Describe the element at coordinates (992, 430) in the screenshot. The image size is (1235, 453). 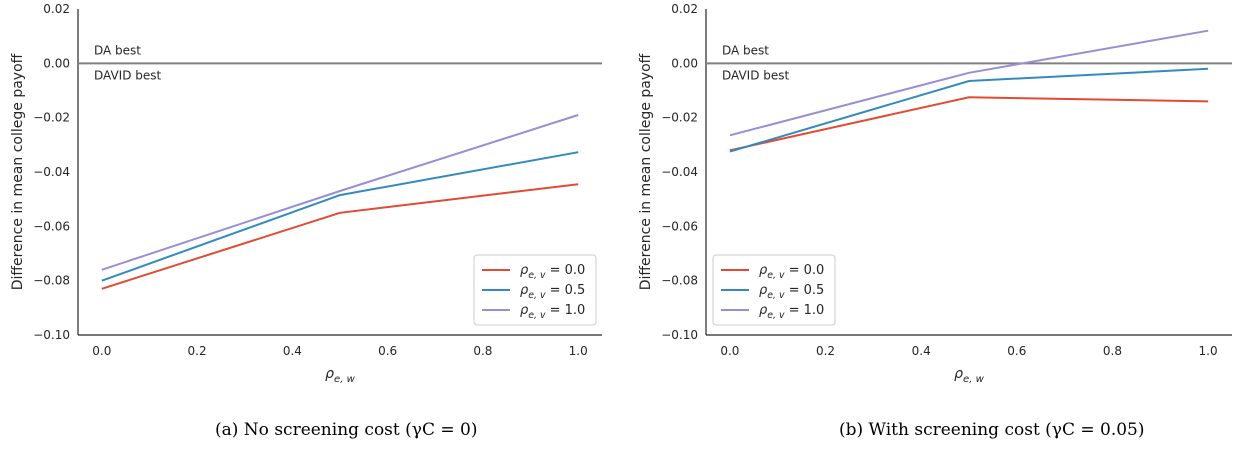
I see `panel-caption: (b) With screening cost (γC = 0.05)` at that location.